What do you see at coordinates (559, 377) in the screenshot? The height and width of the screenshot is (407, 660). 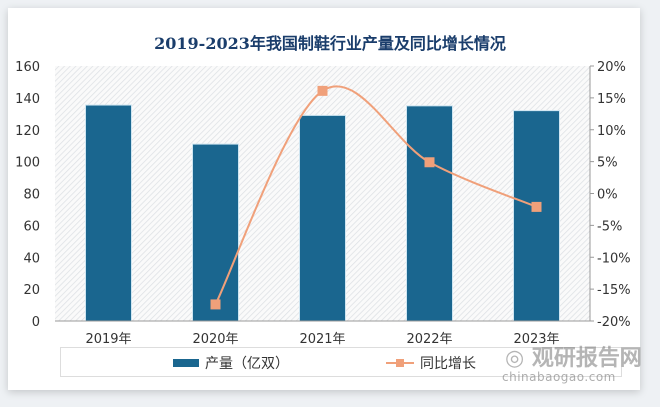 I see `watermark-url: chinabaogao.com` at bounding box center [559, 377].